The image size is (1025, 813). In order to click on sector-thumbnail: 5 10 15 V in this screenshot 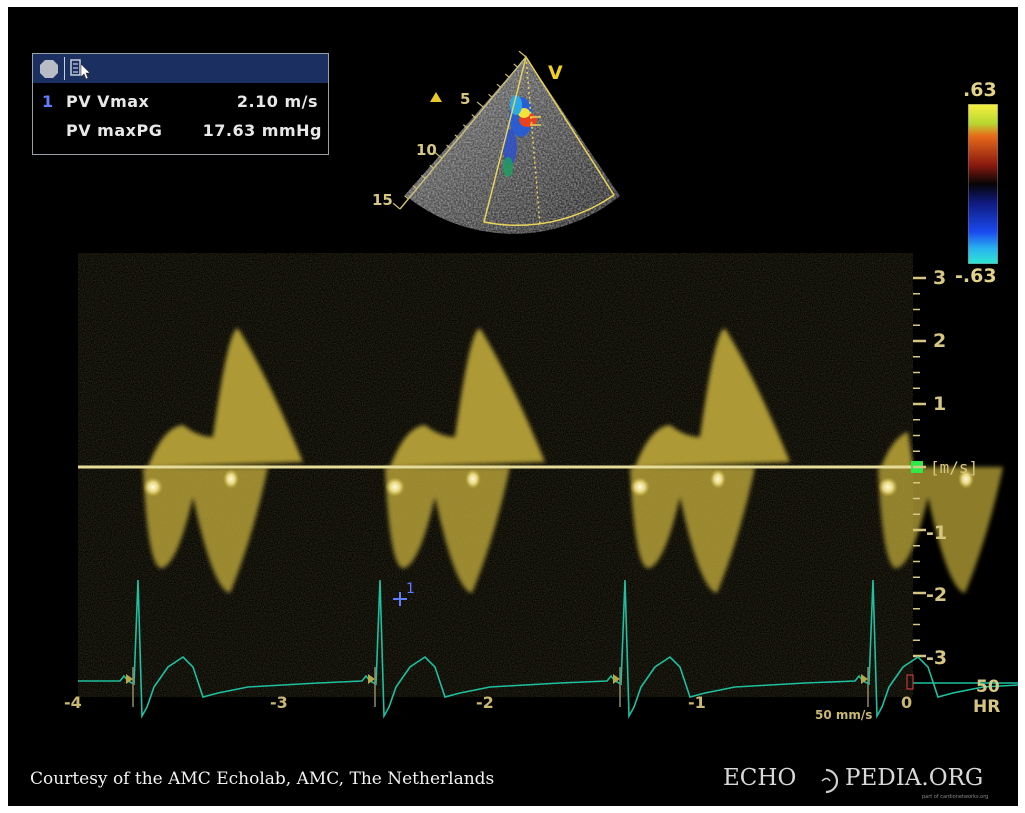, I will do `click(496, 142)`.